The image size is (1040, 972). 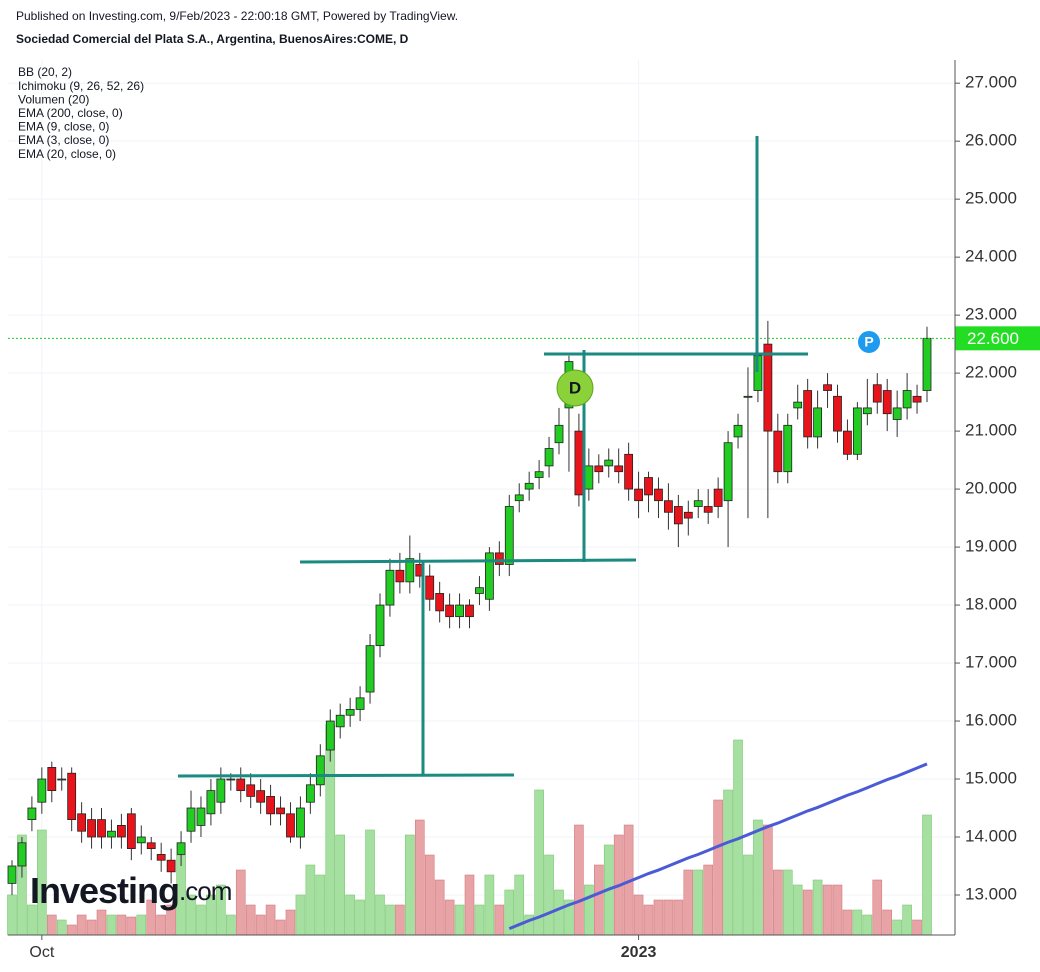 What do you see at coordinates (991, 893) in the screenshot?
I see `y-tick-label: 13.000` at bounding box center [991, 893].